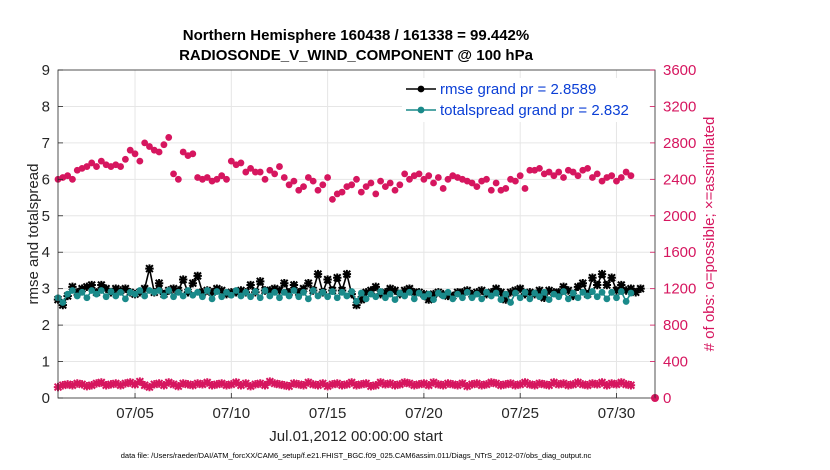 The width and height of the screenshot is (830, 470). Describe the element at coordinates (525, 100) in the screenshot. I see `legend-box` at that location.